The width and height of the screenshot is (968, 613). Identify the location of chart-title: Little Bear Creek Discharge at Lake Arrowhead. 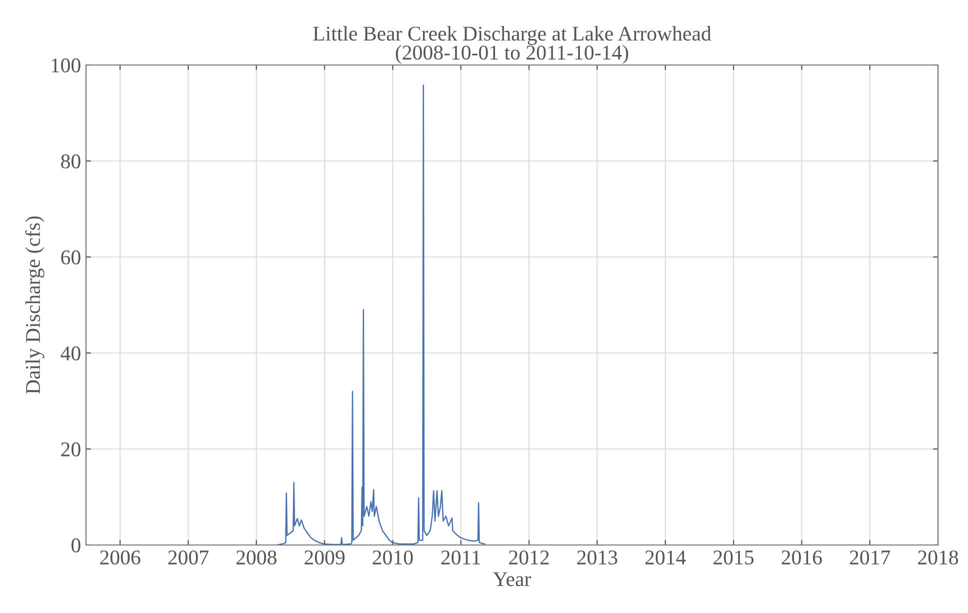
(512, 35).